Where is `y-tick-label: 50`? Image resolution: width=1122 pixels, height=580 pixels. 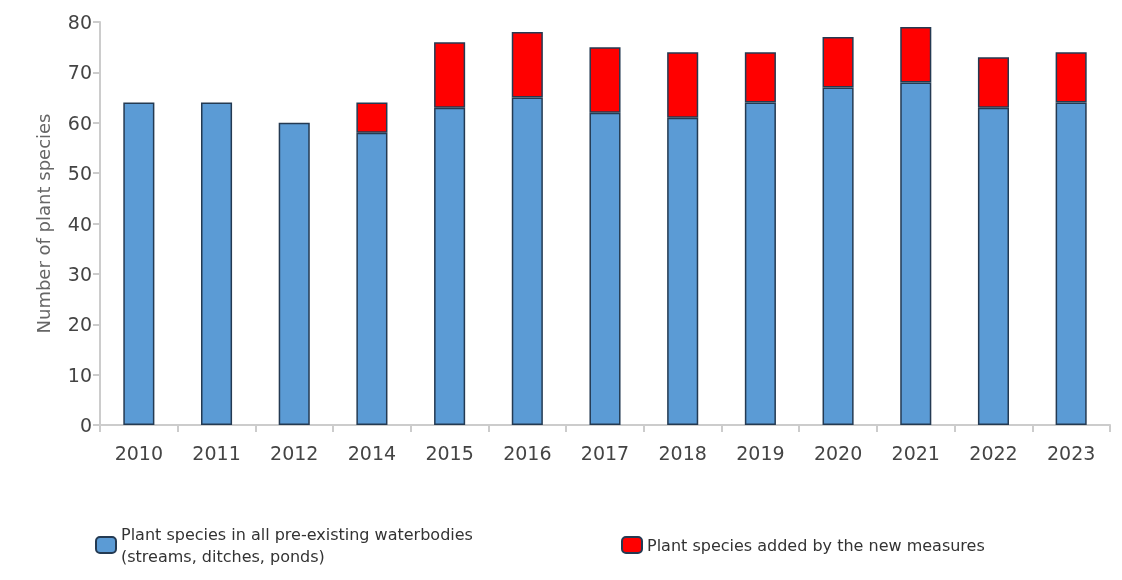
y-tick-label: 50 is located at coordinates (79, 173).